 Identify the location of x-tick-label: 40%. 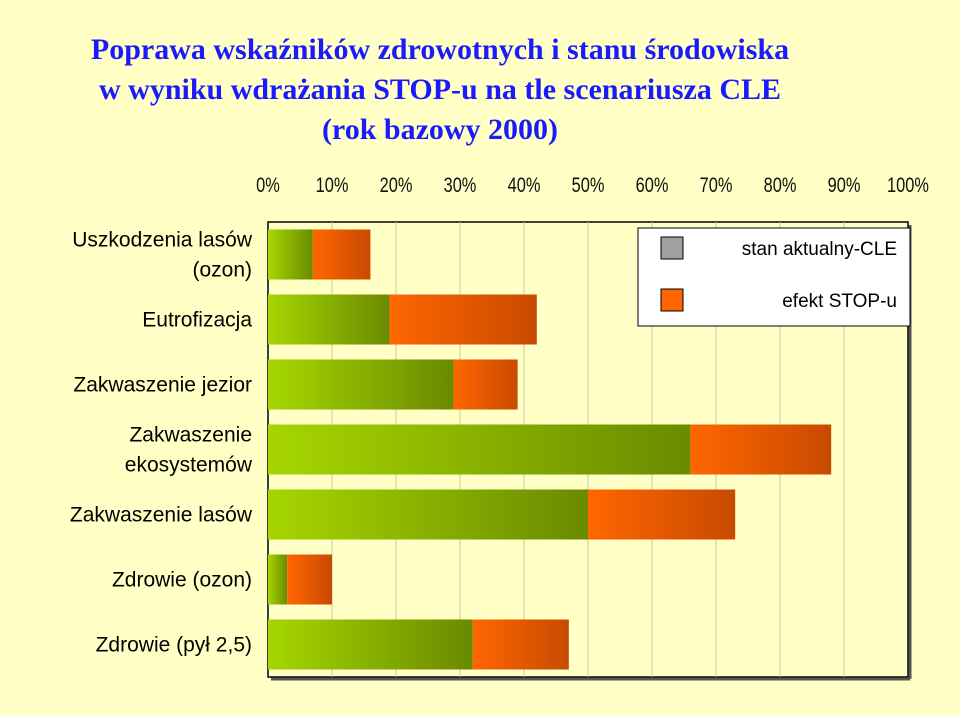
(524, 184).